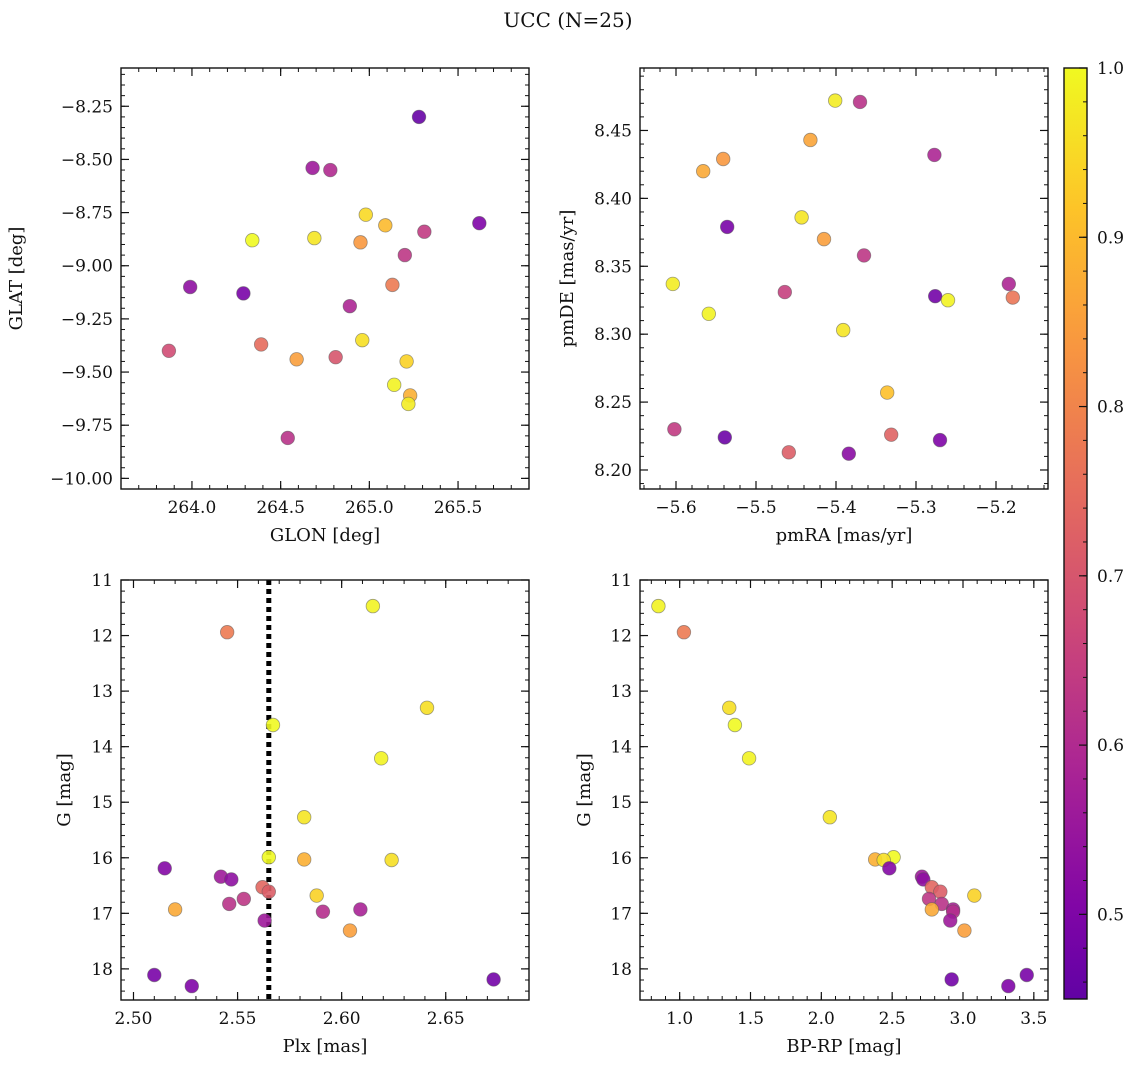 Image resolution: width=1136 pixels, height=1071 pixels. What do you see at coordinates (1075, 533) in the screenshot?
I see `colorbar-frame` at bounding box center [1075, 533].